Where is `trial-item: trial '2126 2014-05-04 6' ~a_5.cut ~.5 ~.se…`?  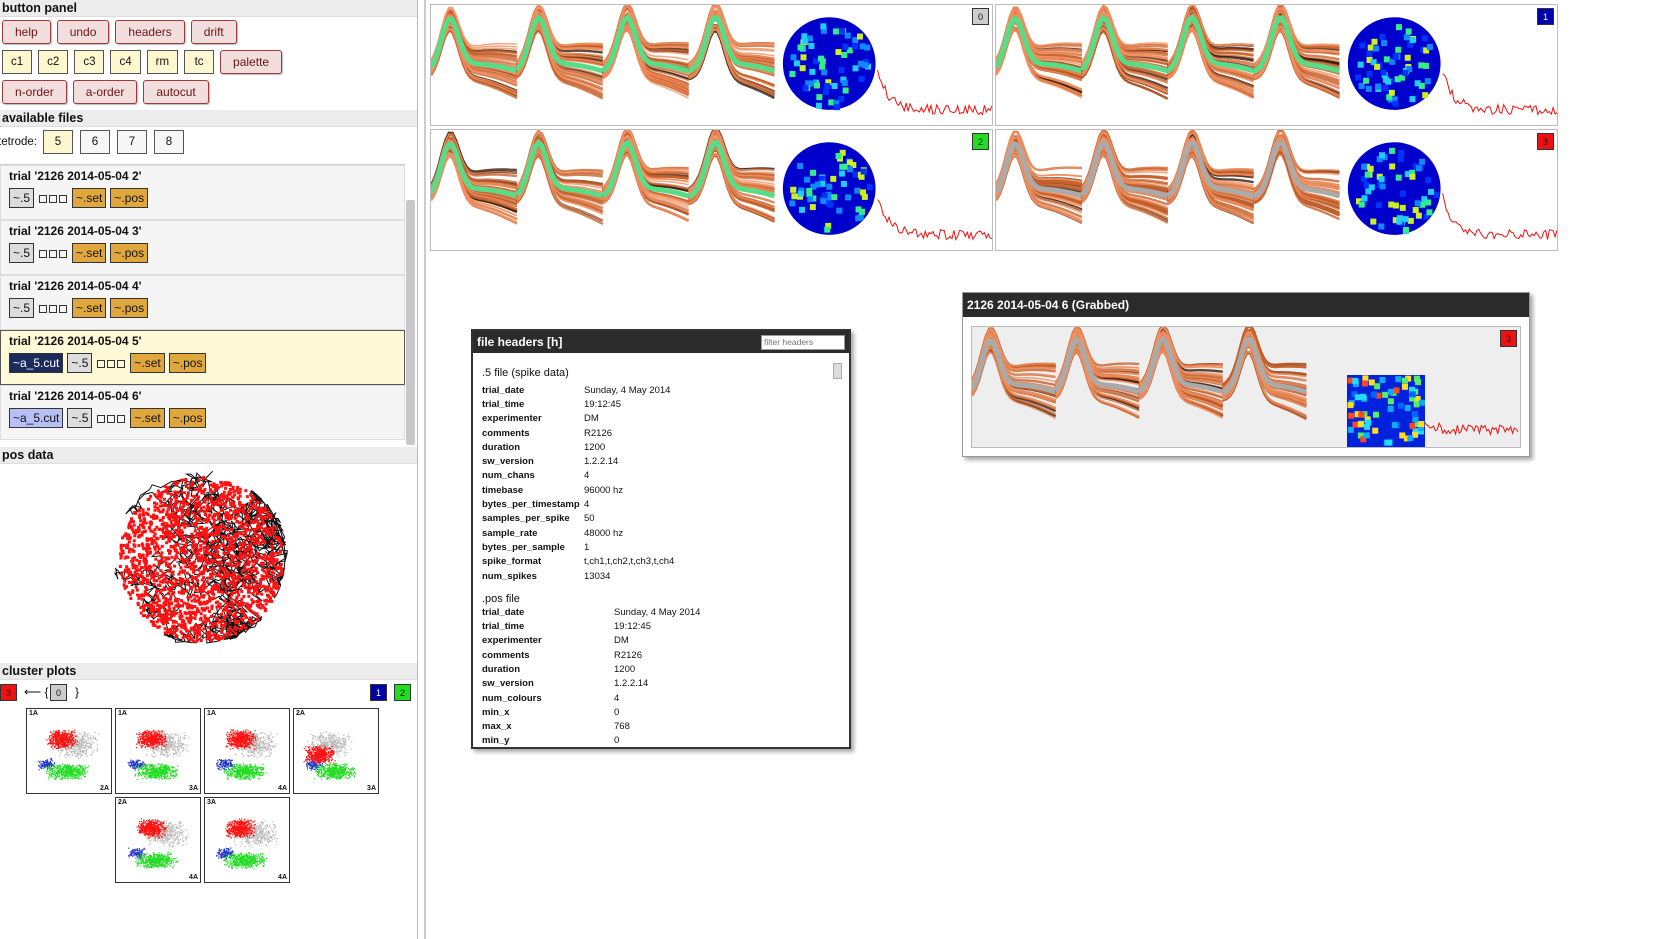 trial-item: trial '2126 2014-05-04 6' ~a_5.cut ~.5 ~.se… is located at coordinates (202, 412).